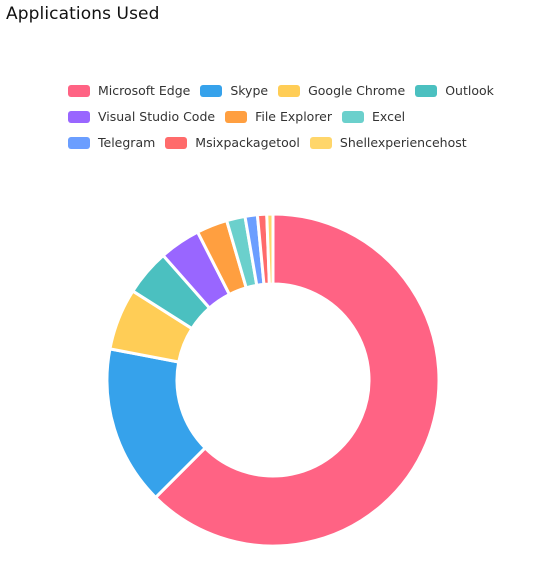 The image size is (536, 576). I want to click on legend-item: Microsoft Edge, so click(129, 90).